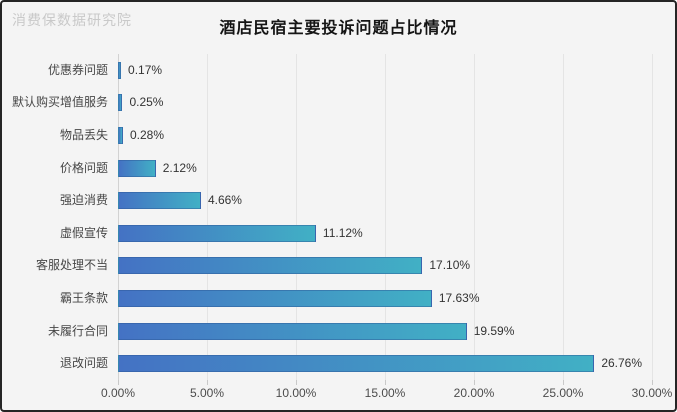 Image resolution: width=677 pixels, height=412 pixels. I want to click on category-label: 未履行合同, so click(77, 330).